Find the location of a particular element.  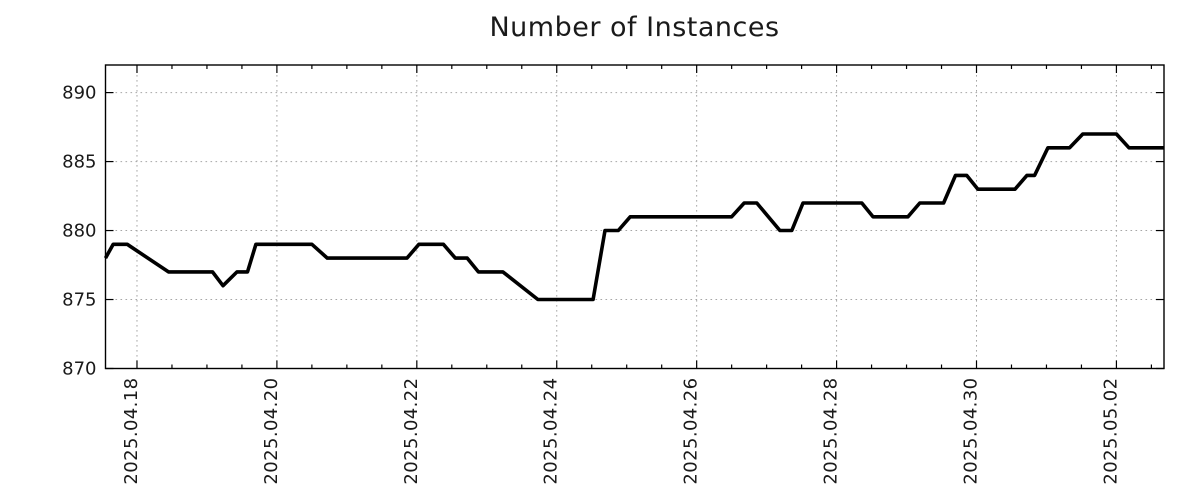

y-tick-label: 885 is located at coordinates (79, 162).